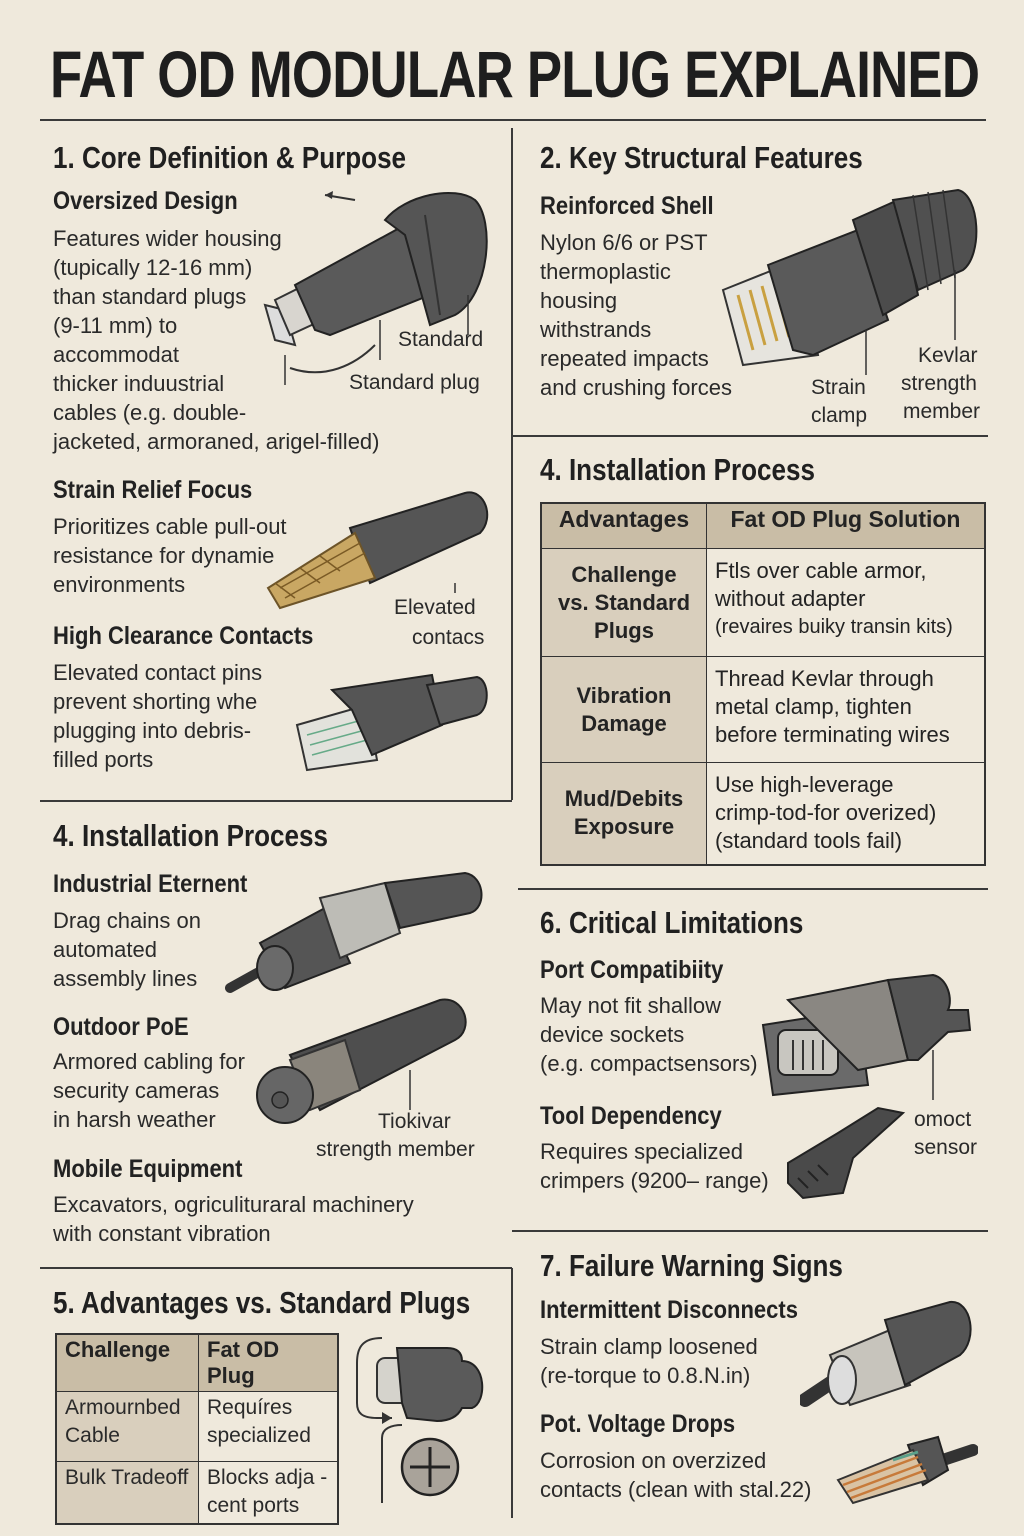 The image size is (1024, 1536). What do you see at coordinates (849, 281) in the screenshot?
I see `reinforced-plug-illustration` at bounding box center [849, 281].